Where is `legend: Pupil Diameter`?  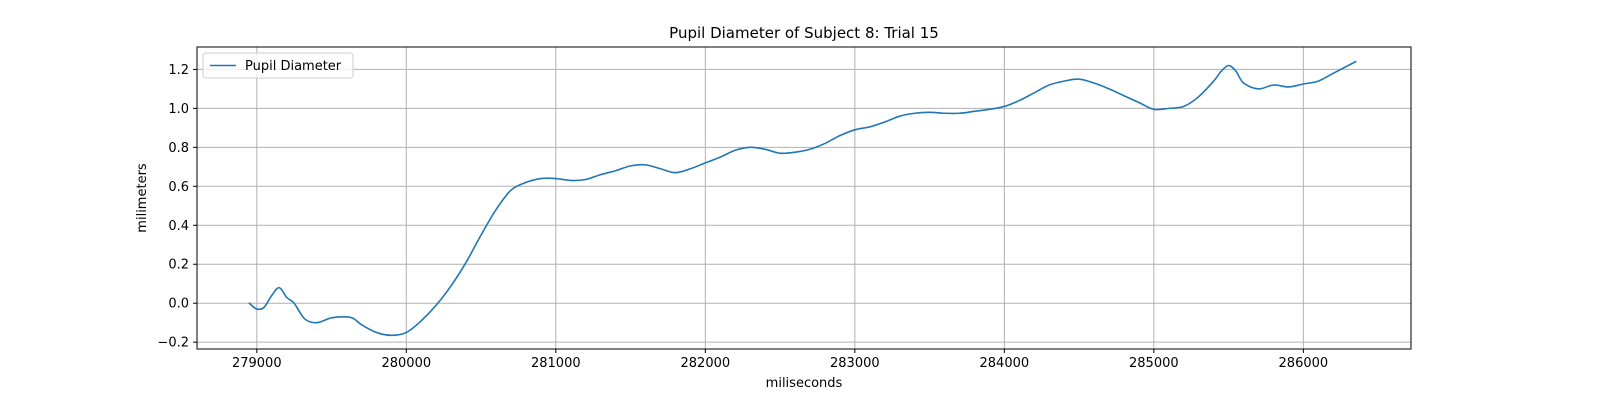 legend: Pupil Diameter is located at coordinates (278, 65).